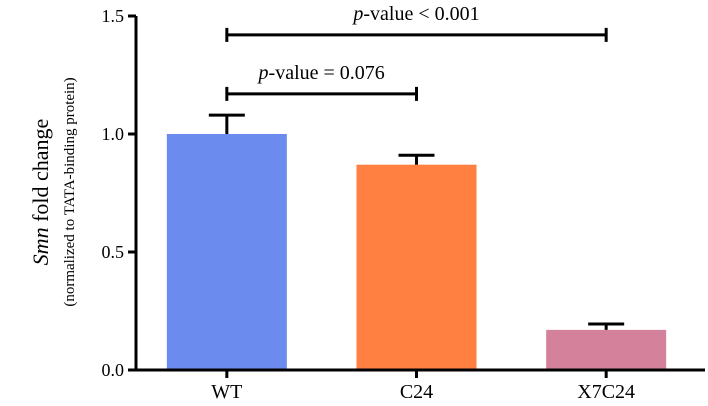 The width and height of the screenshot is (708, 406). I want to click on y-tick-label-1: 0.5, so click(113, 252).